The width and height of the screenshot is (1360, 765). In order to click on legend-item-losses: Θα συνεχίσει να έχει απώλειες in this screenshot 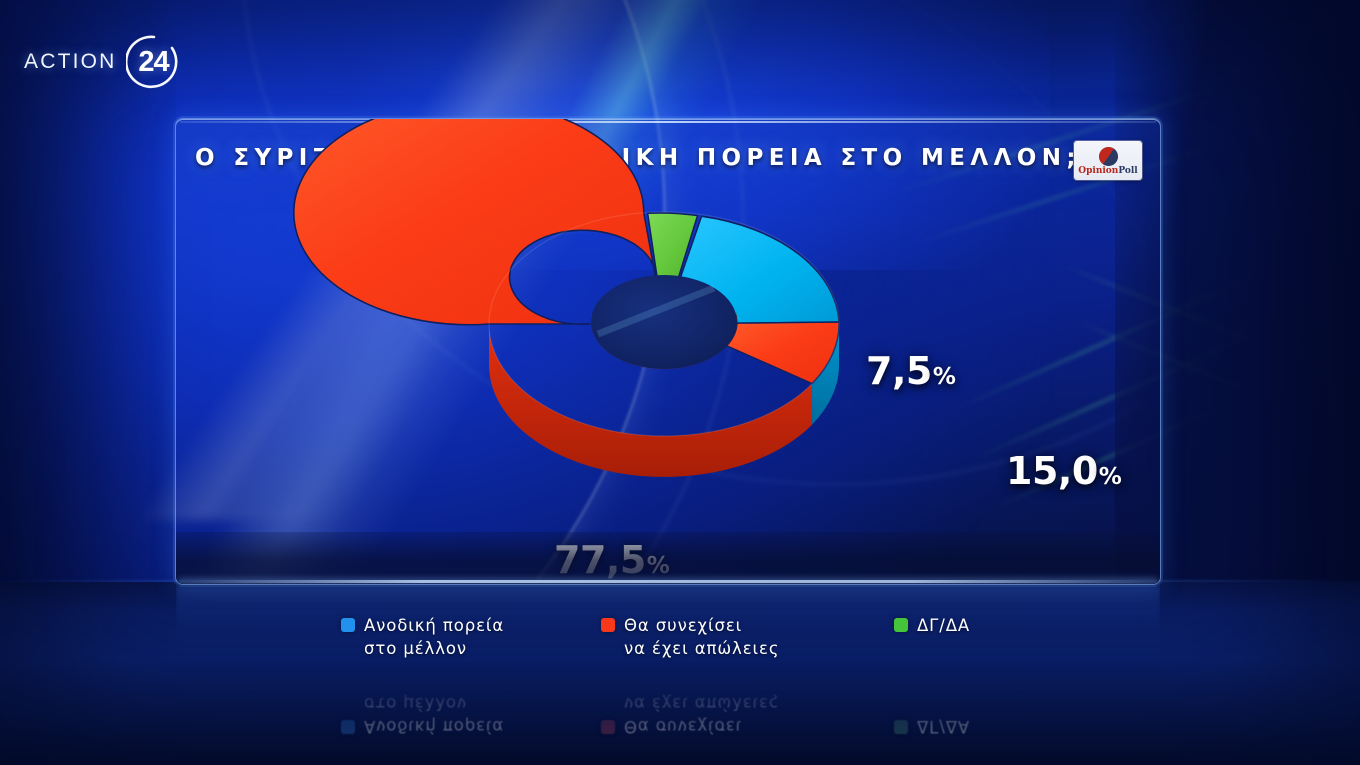, I will do `click(690, 637)`.